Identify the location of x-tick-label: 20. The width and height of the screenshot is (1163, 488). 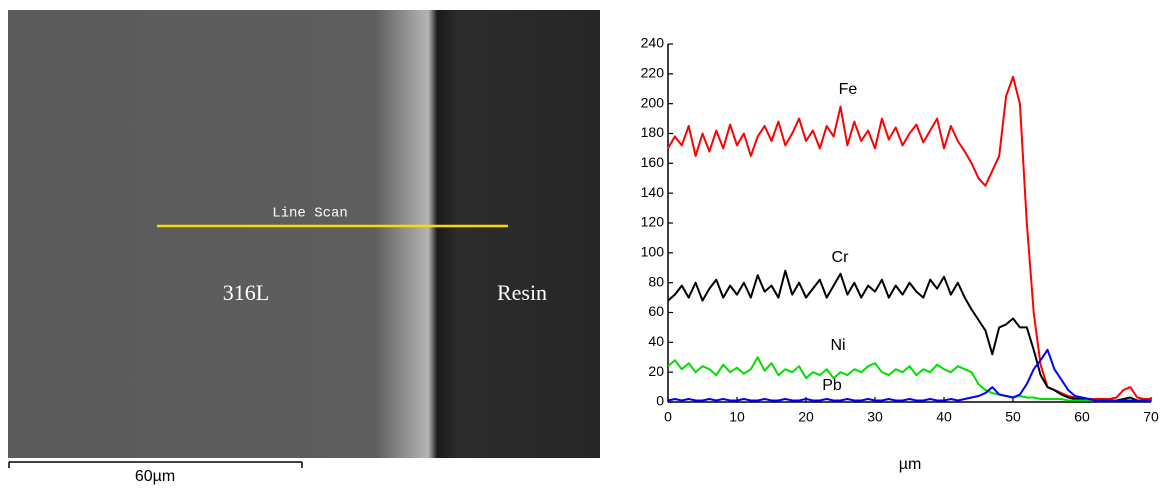
(806, 417).